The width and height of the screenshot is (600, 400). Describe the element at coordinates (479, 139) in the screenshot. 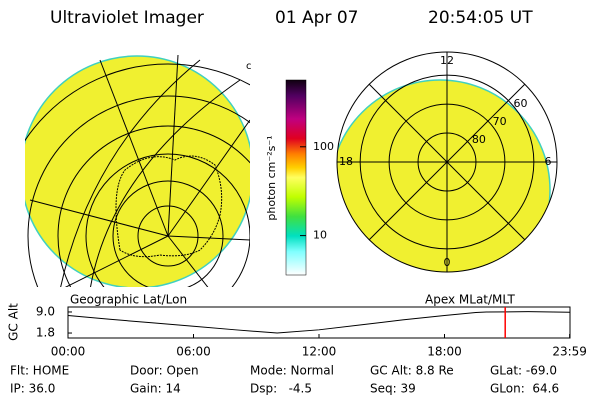

I see `polar-ring-label: 80` at that location.